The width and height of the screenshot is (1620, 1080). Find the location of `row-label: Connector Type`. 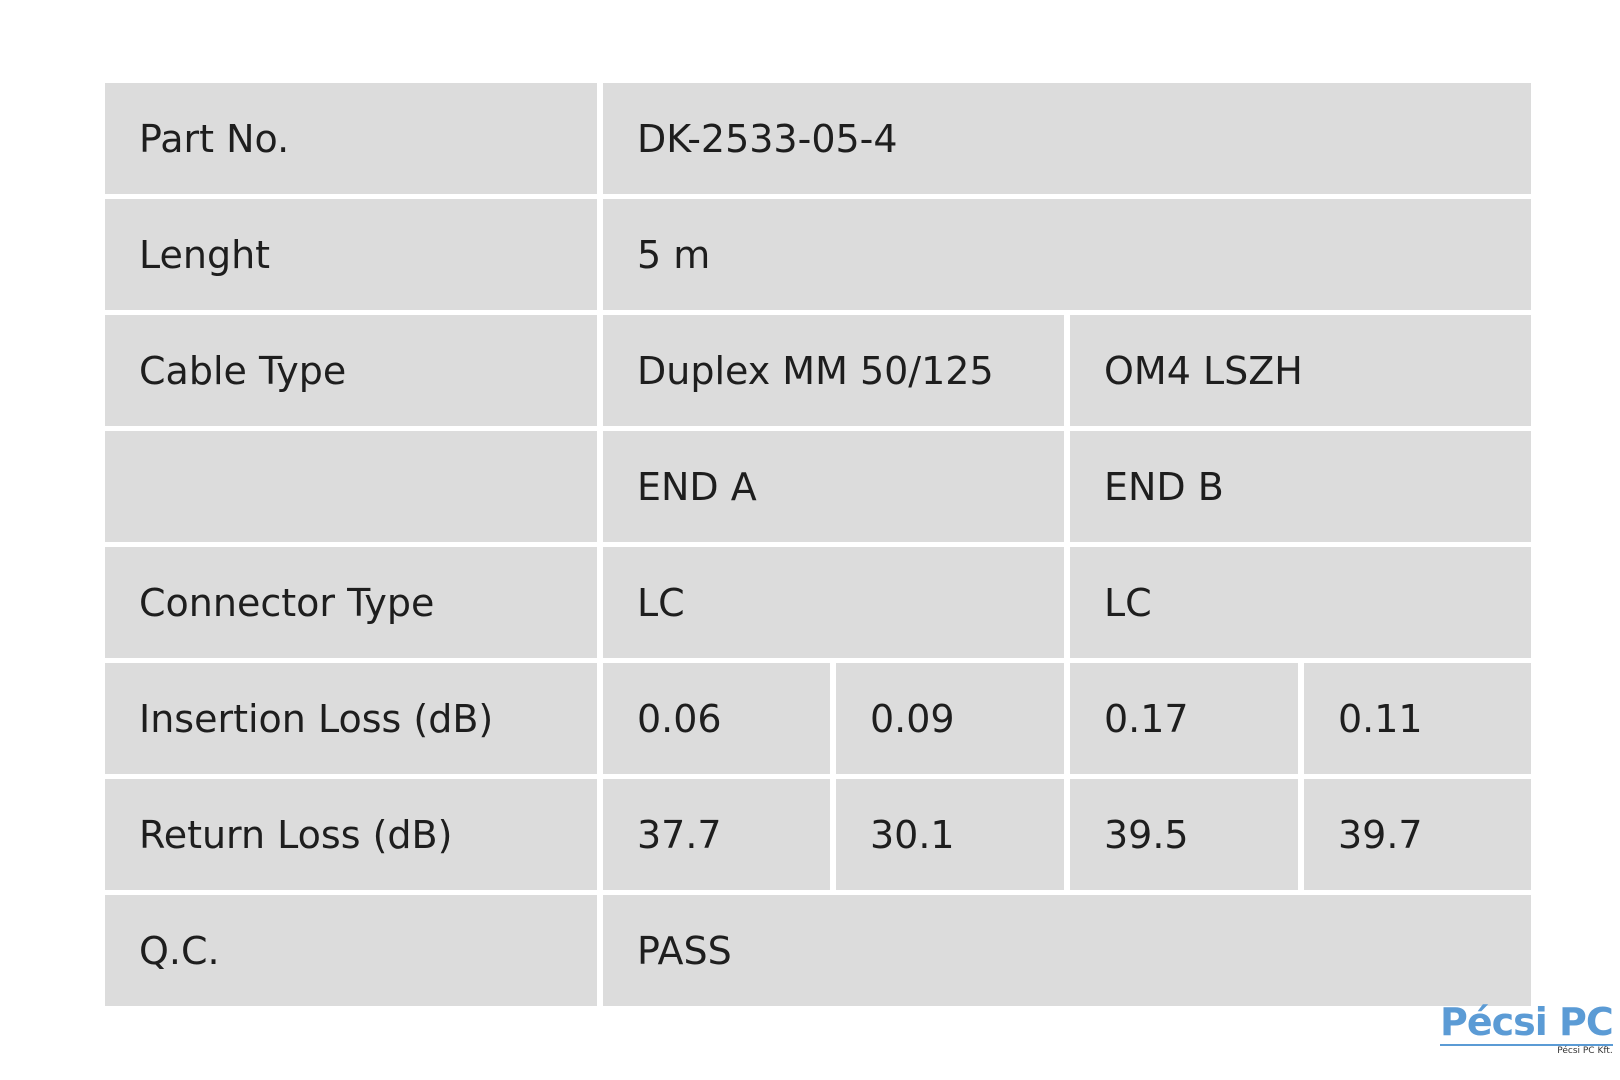

row-label: Connector Type is located at coordinates (351, 602).